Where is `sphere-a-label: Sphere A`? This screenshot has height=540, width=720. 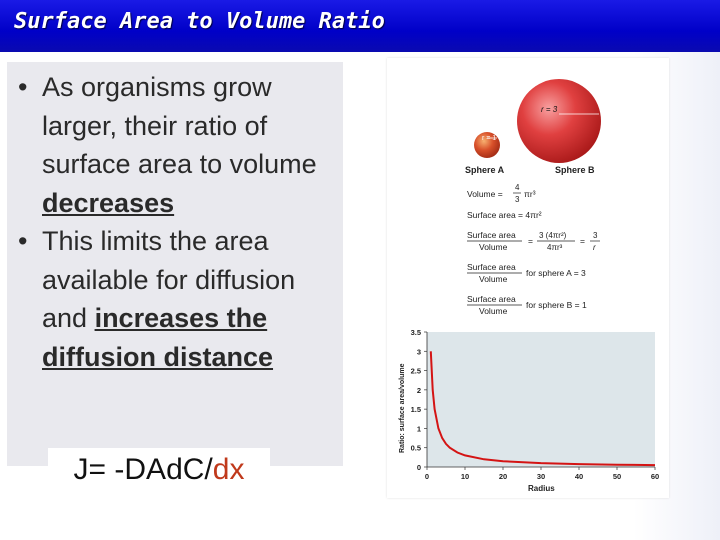
sphere-a-label: Sphere A is located at coordinates (485, 170).